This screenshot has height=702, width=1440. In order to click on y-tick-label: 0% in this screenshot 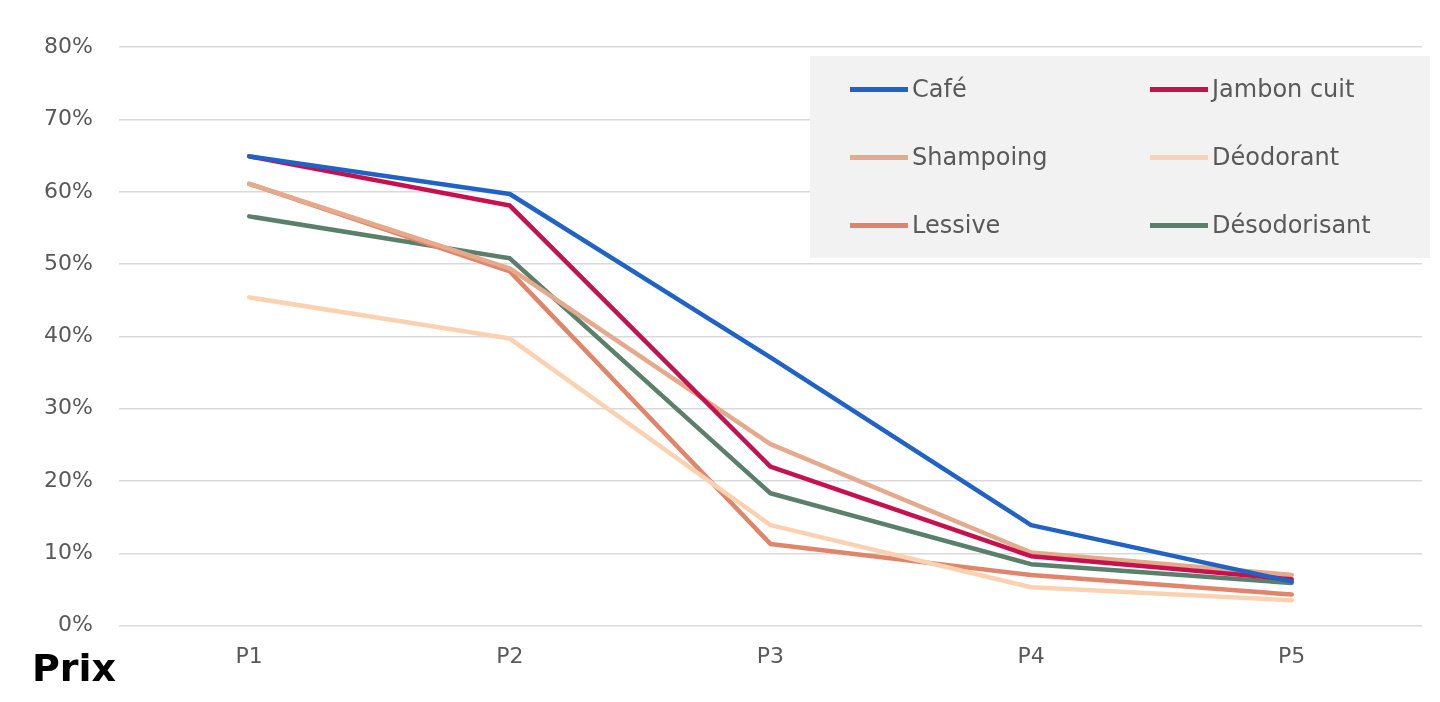, I will do `click(75, 624)`.